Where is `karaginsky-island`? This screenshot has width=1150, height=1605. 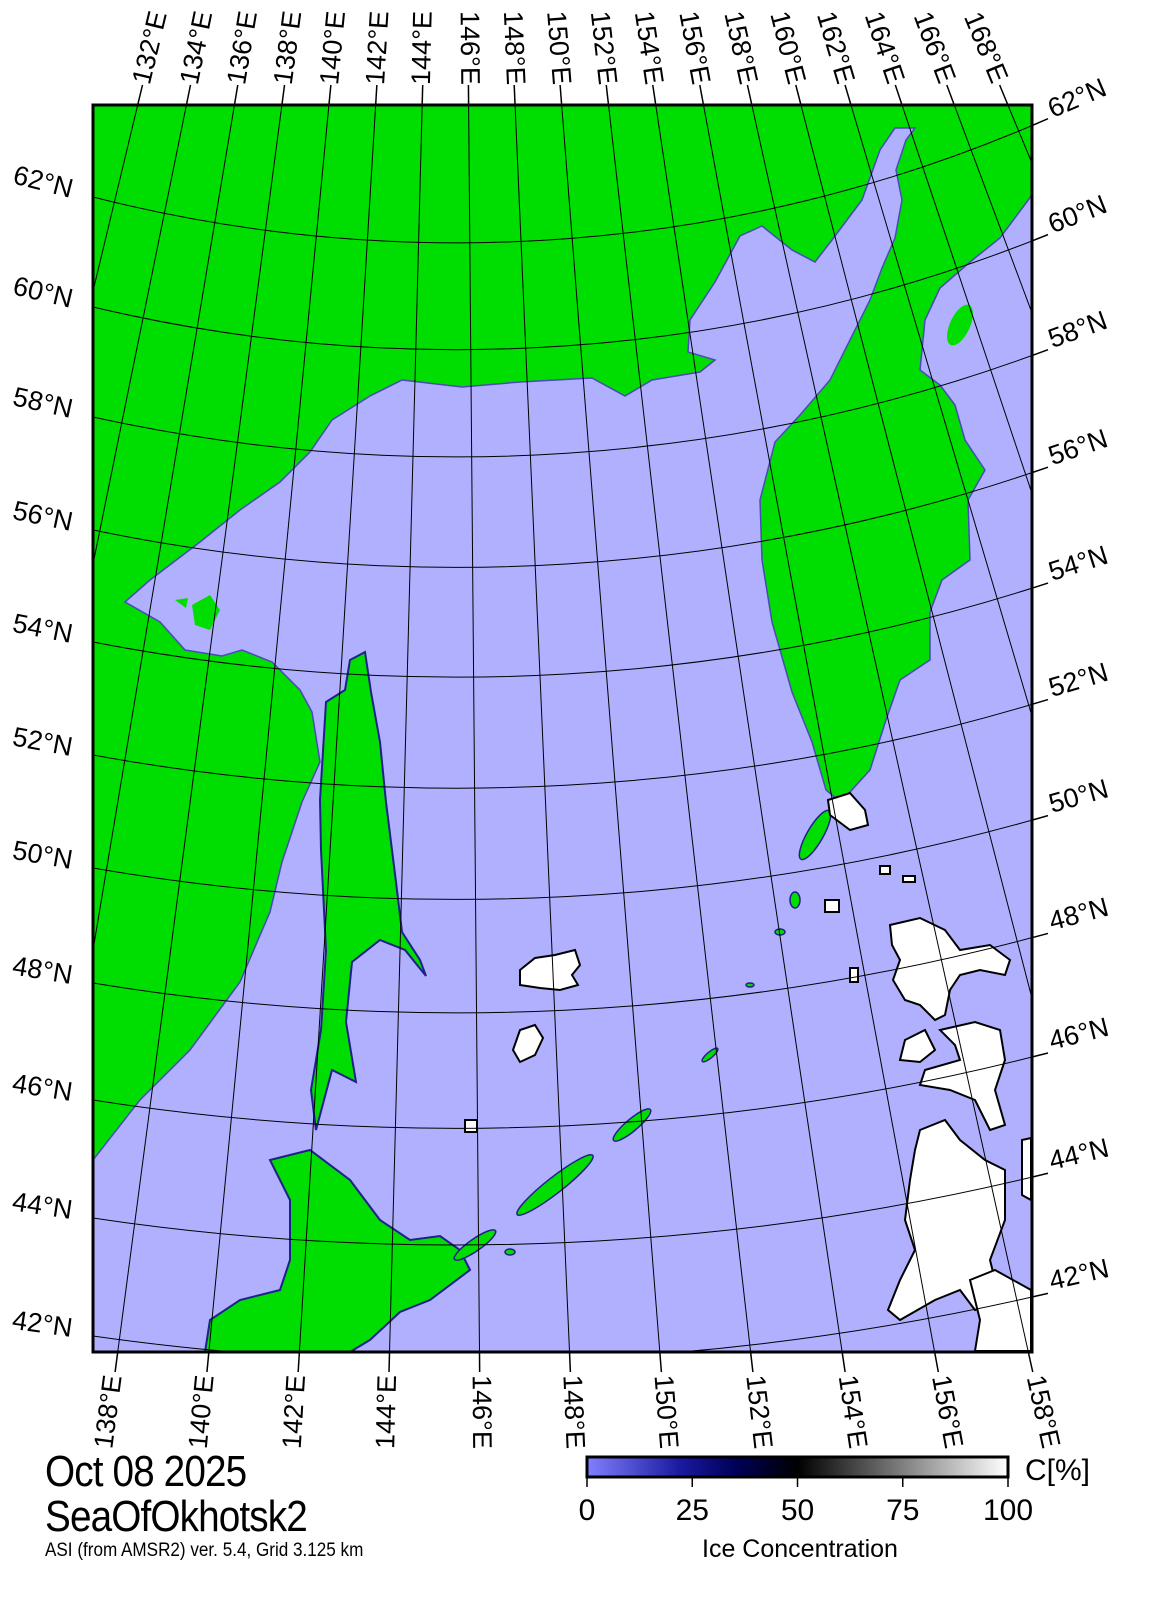 karaginsky-island is located at coordinates (960, 325).